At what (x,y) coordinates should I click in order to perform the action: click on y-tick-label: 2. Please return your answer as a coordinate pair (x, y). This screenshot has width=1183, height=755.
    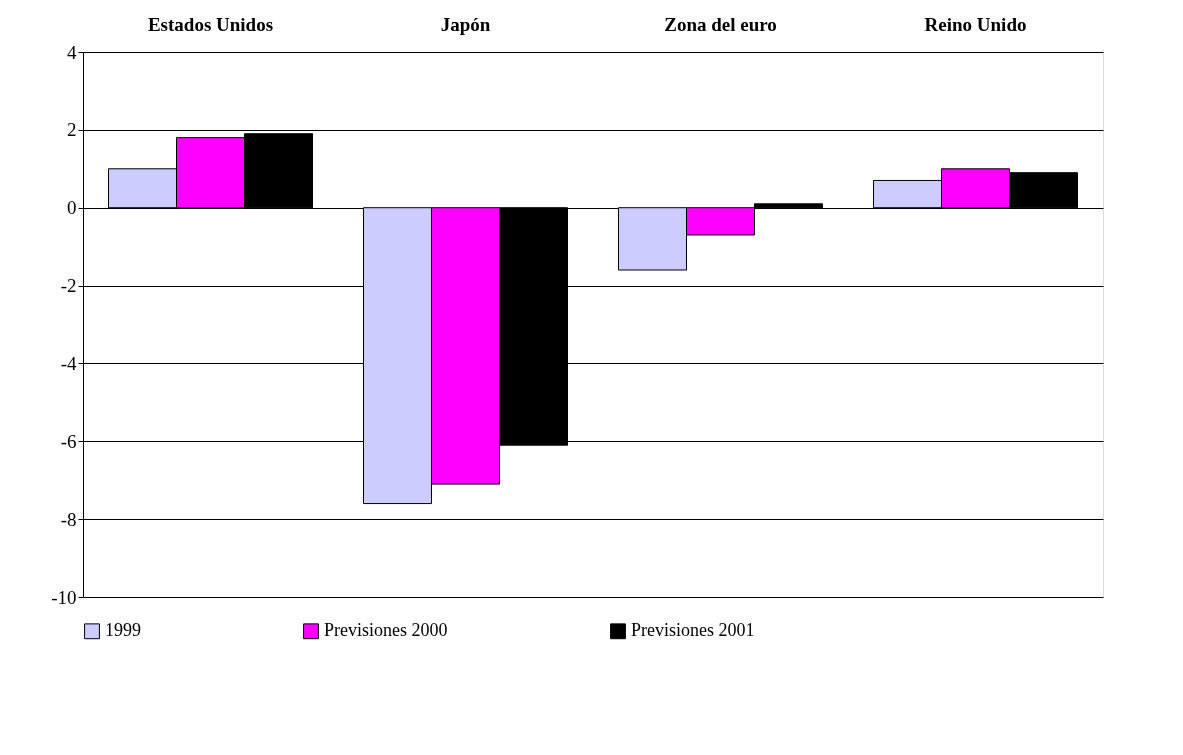
    Looking at the image, I should click on (72, 130).